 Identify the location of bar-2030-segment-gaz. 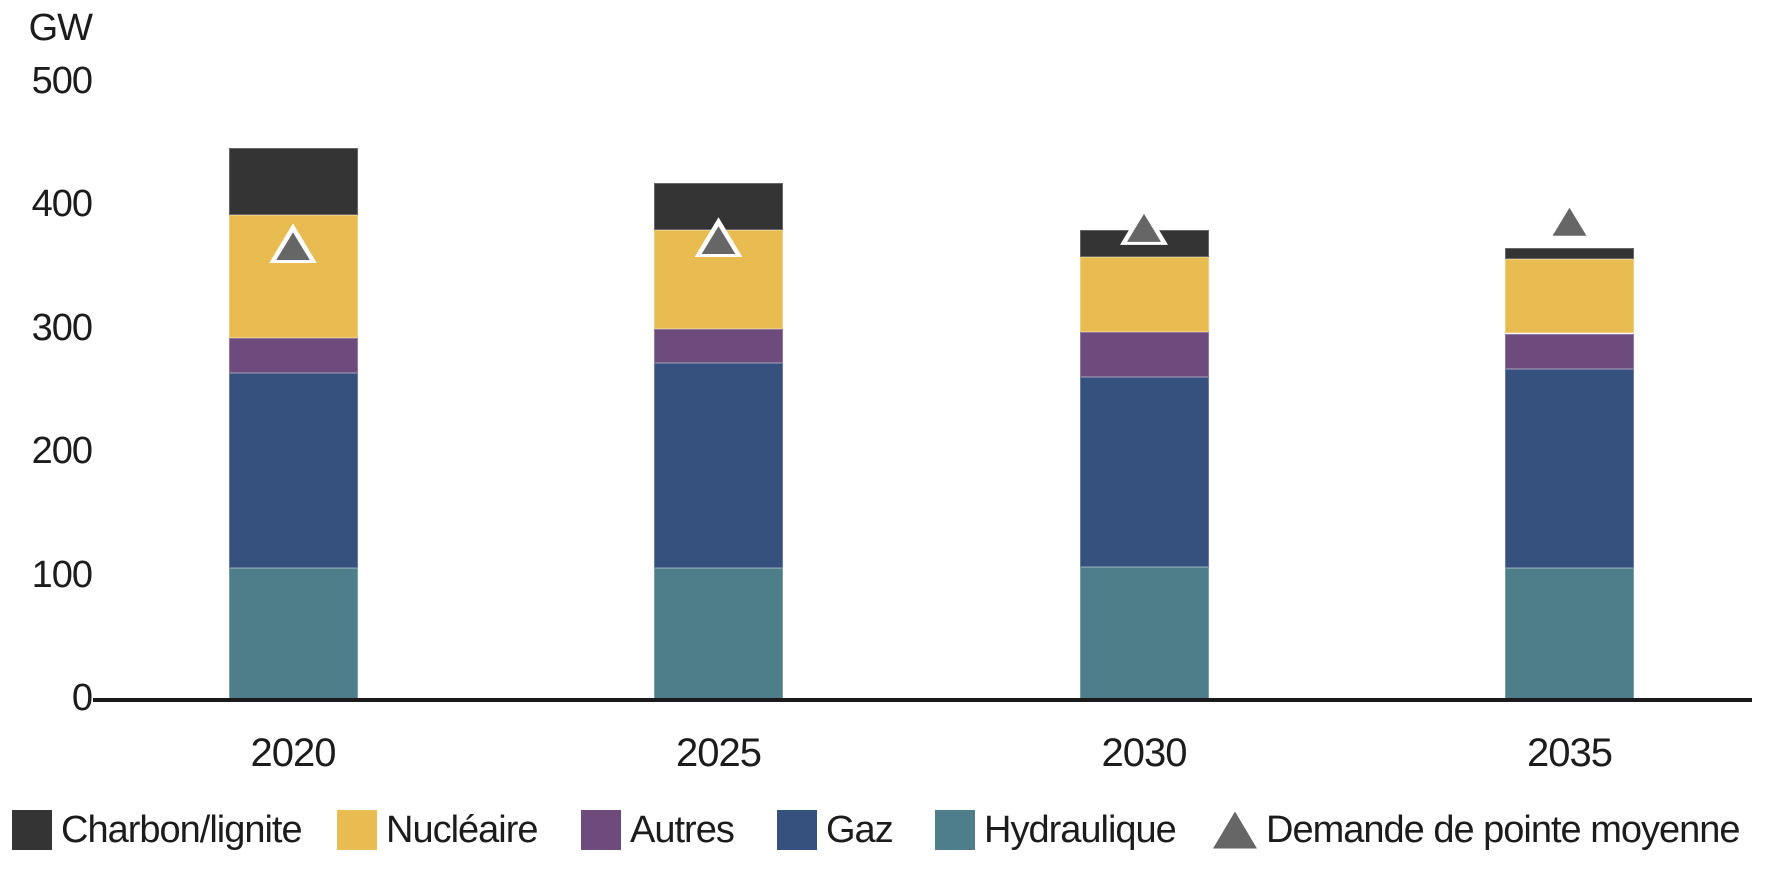
(1144, 471).